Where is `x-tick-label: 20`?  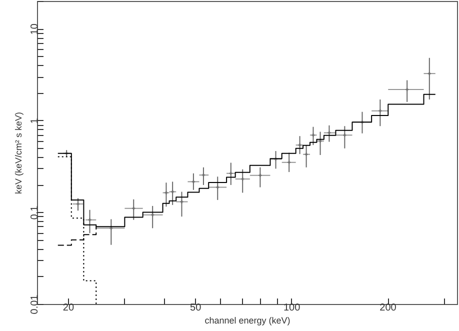
x-tick-label: 20 is located at coordinates (68, 308).